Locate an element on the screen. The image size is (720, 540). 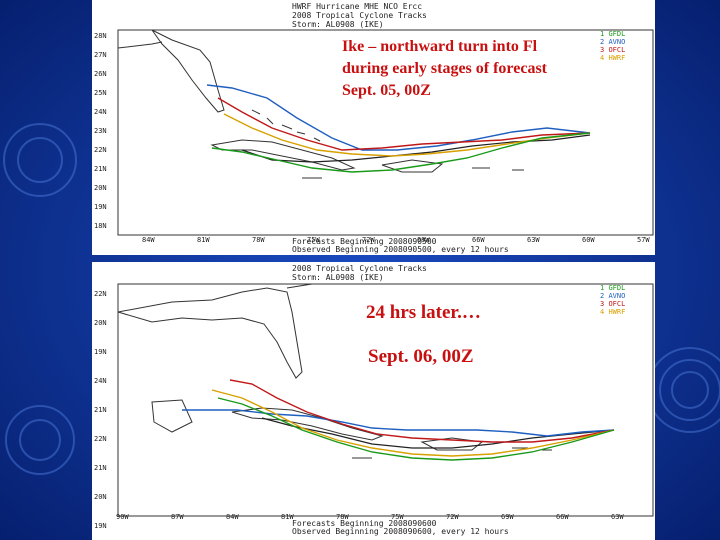
latitude-label: 25N is located at coordinates (100, 93).